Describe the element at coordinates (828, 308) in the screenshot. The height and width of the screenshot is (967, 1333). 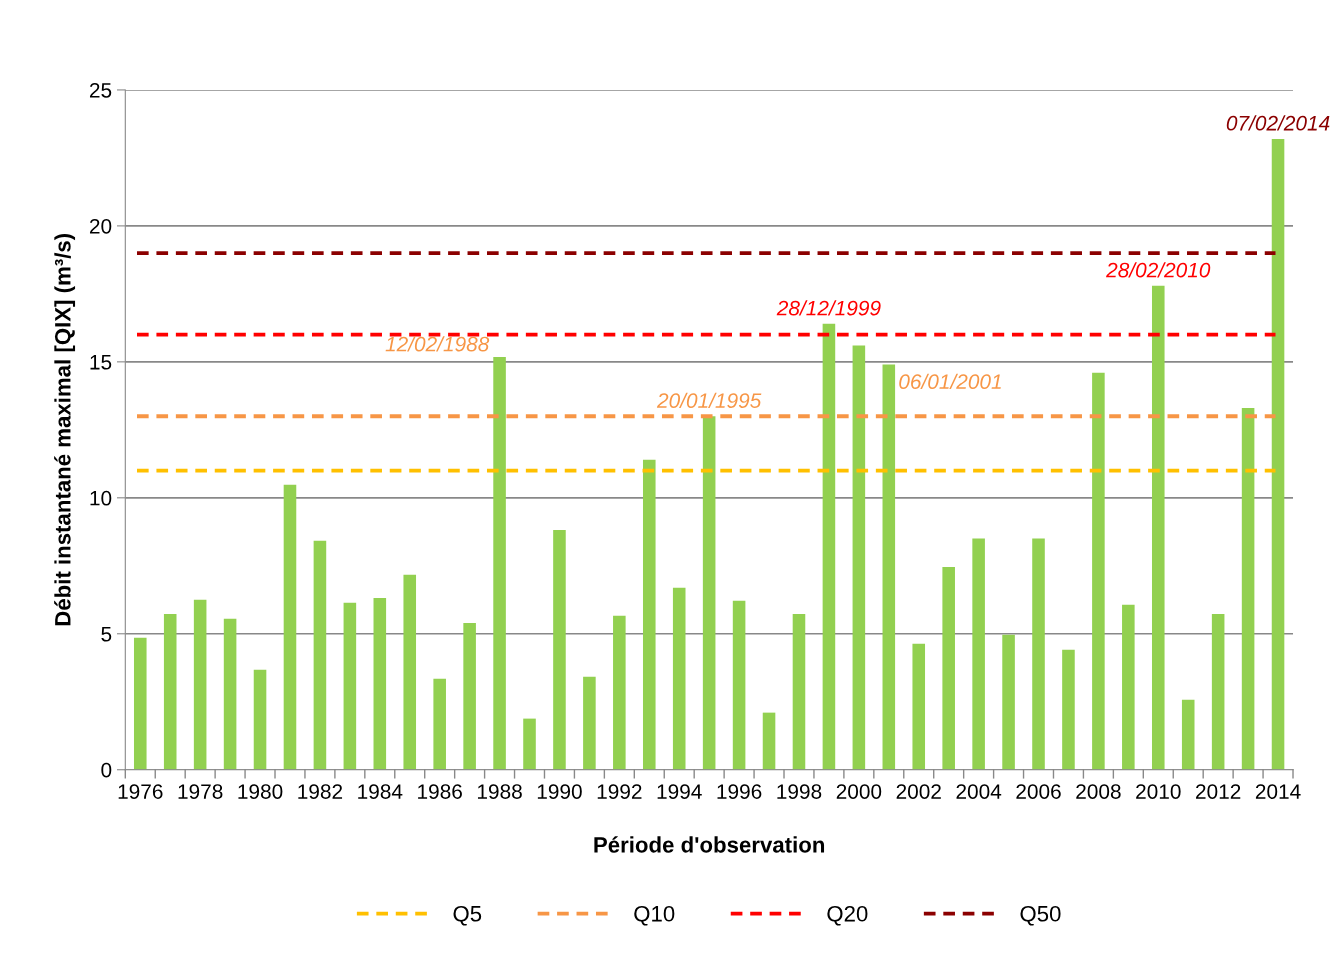
I see `annotation: 28/12/1999` at that location.